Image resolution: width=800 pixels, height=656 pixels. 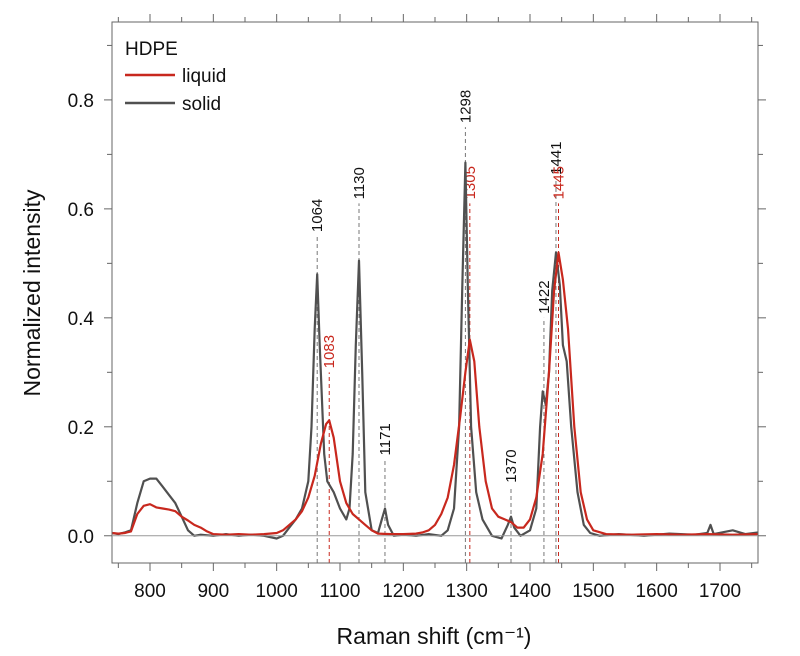 What do you see at coordinates (175, 77) in the screenshot?
I see `legend: HDPE liquid solid` at bounding box center [175, 77].